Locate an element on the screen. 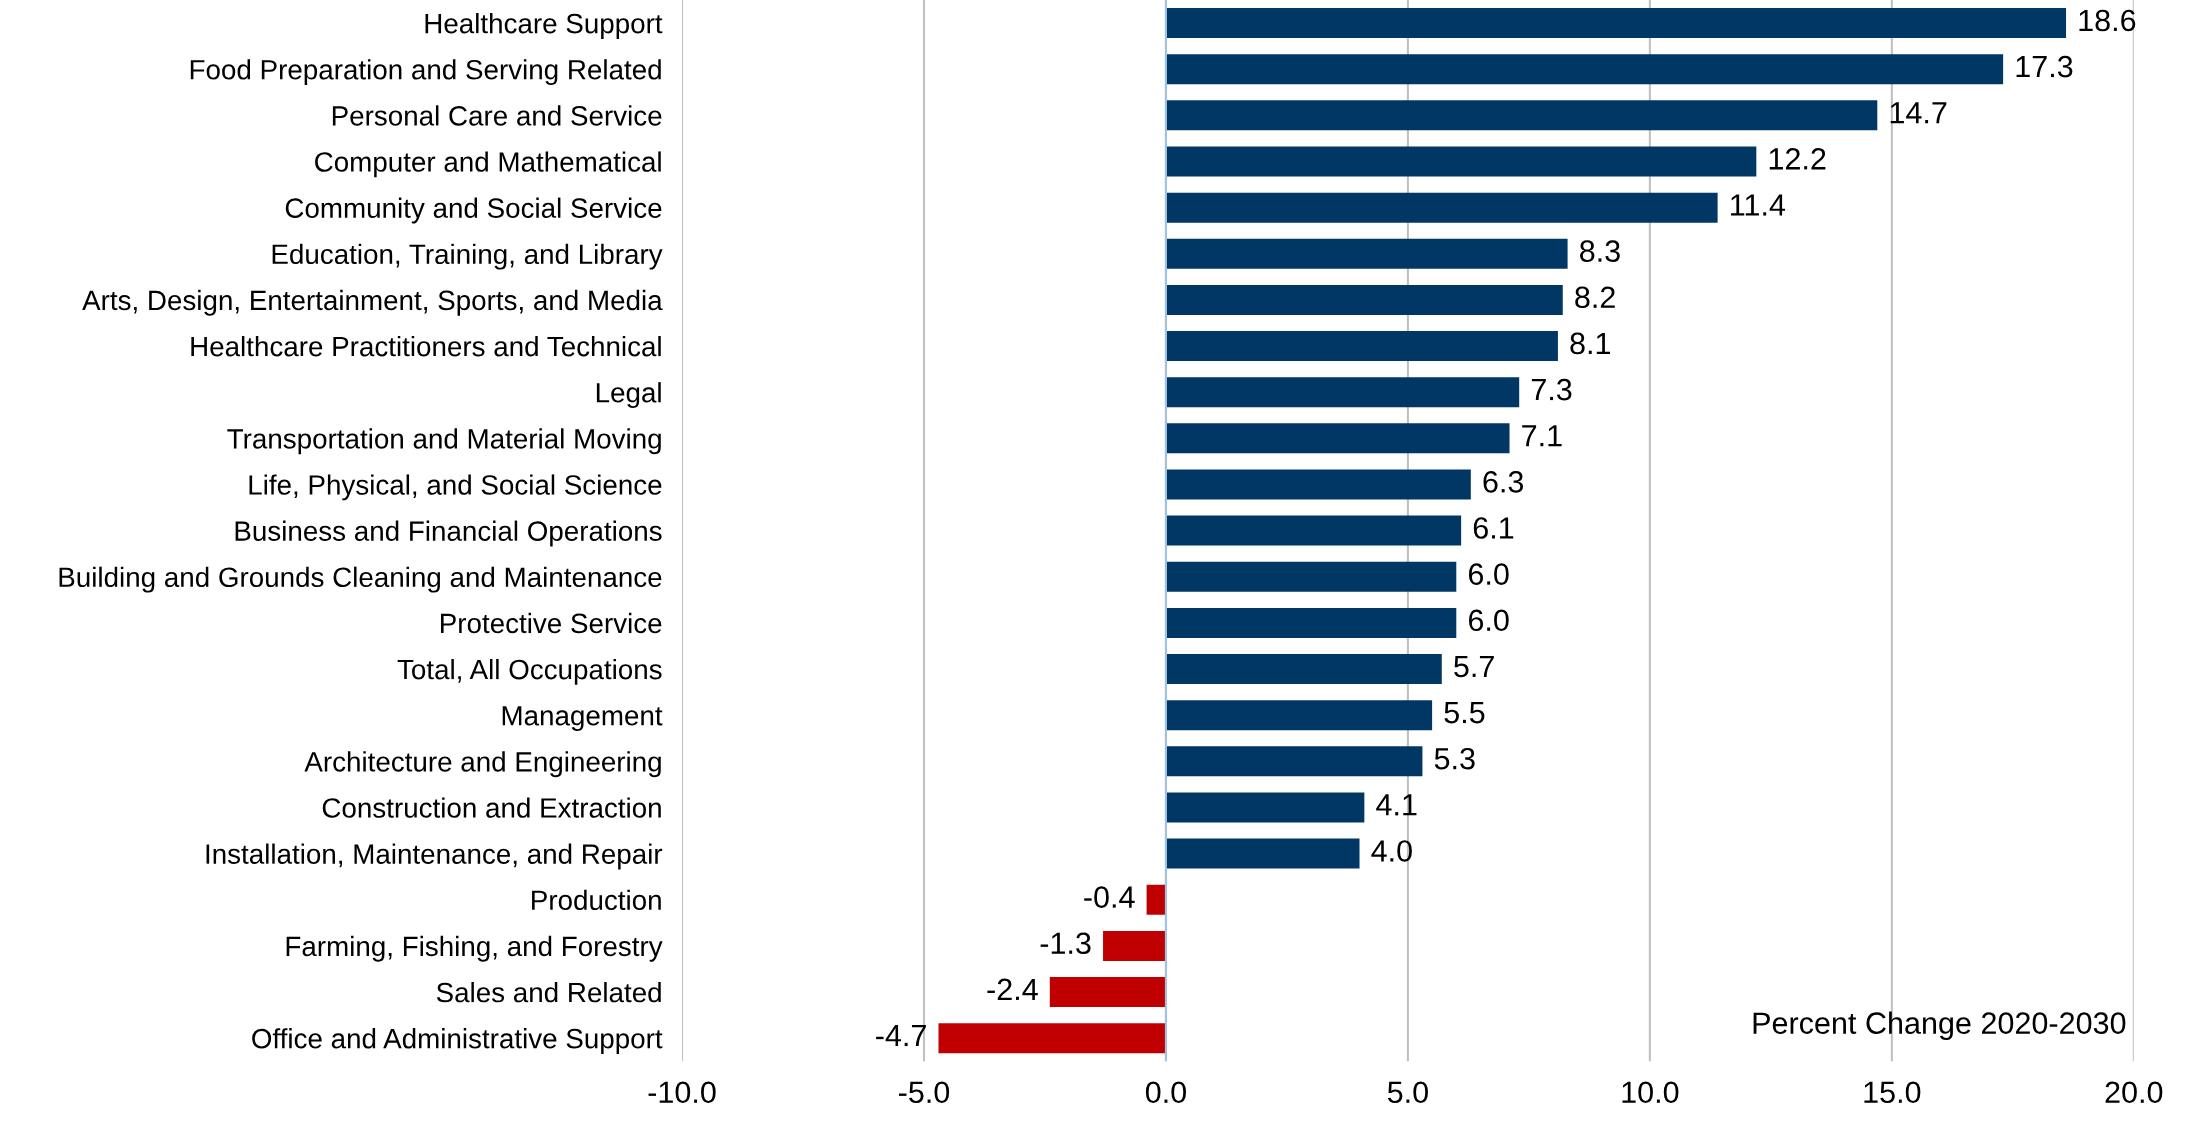 This screenshot has width=2193, height=1123. data-label: 6.1 is located at coordinates (1493, 528).